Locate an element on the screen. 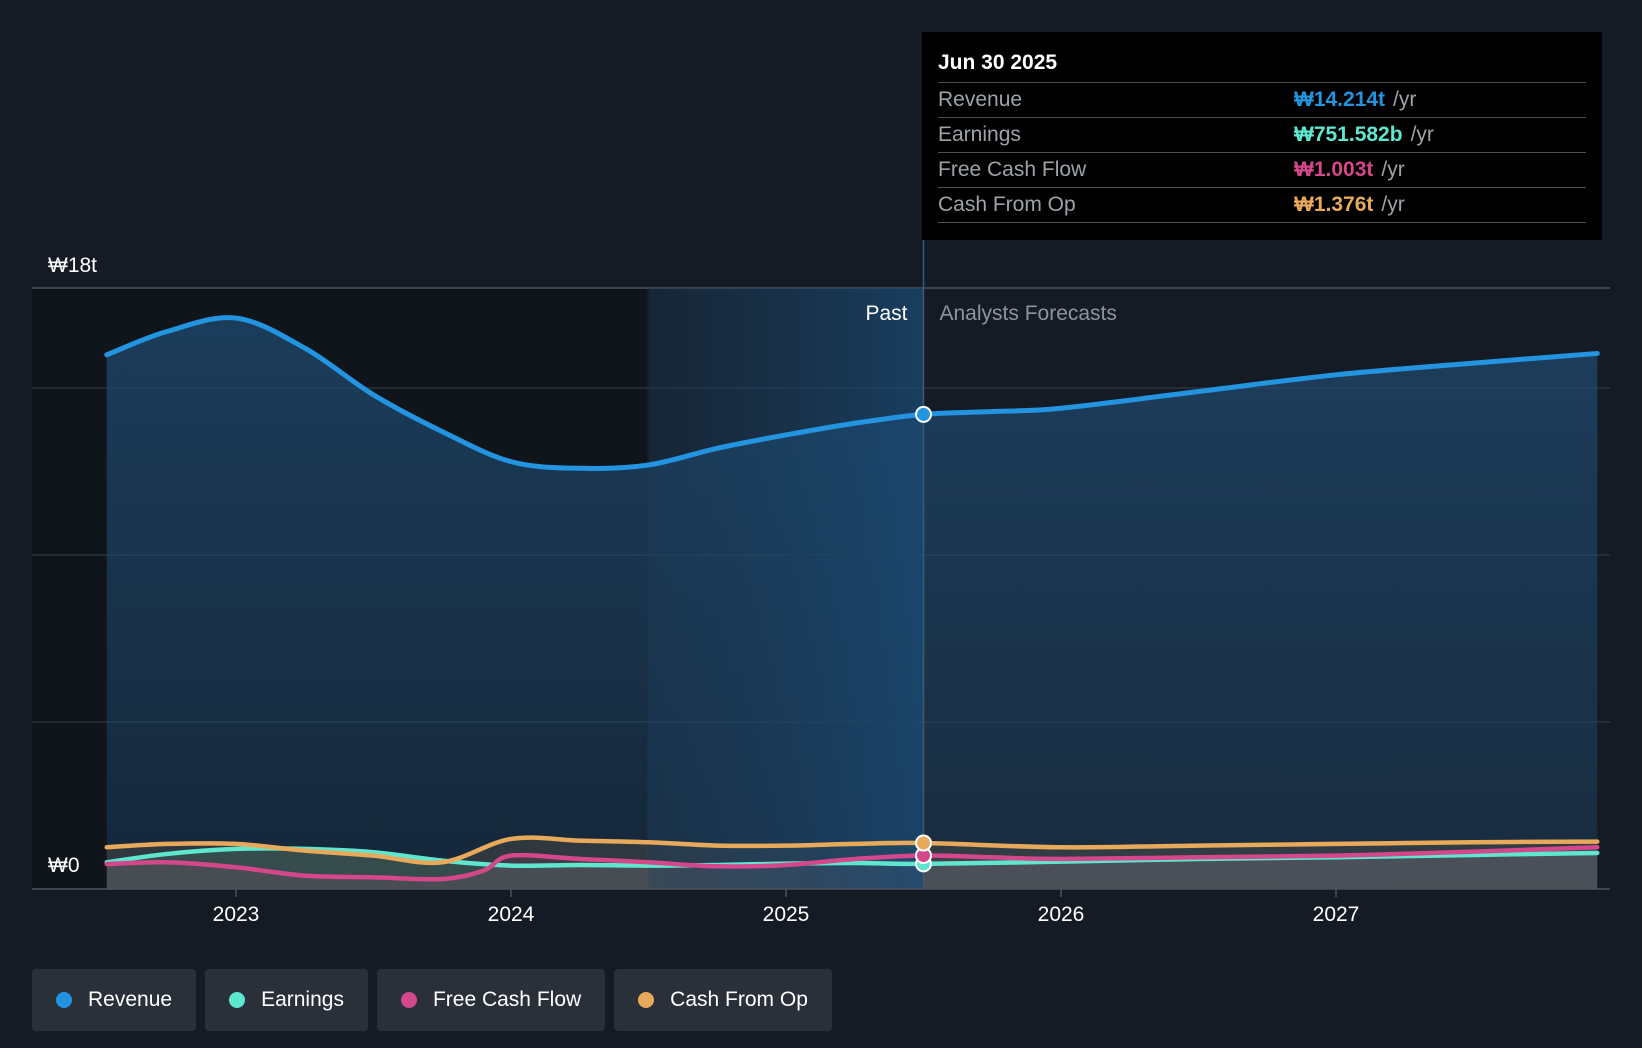 This screenshot has width=1642, height=1048. tooltip-row-value: ₩1.376t is located at coordinates (1334, 204).